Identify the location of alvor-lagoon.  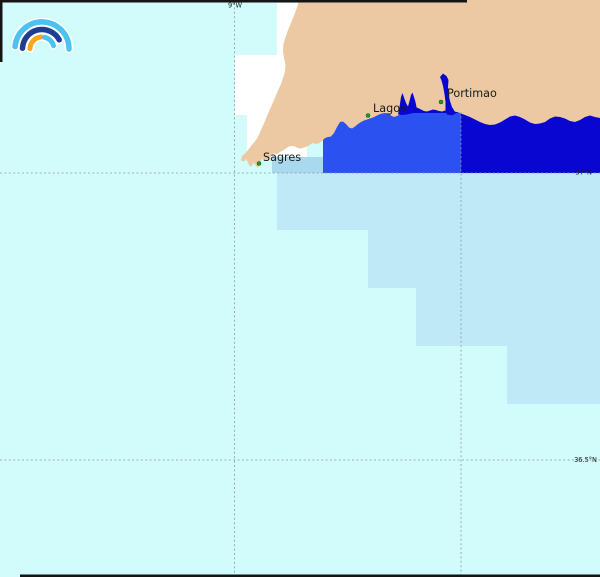
(407, 103).